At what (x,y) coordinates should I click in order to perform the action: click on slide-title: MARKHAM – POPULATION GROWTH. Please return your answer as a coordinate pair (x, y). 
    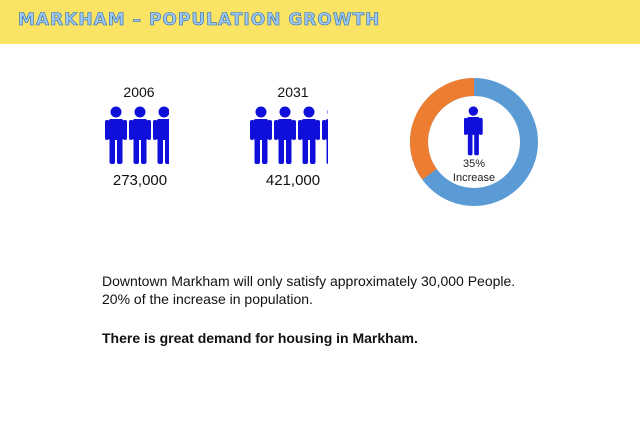
    Looking at the image, I should click on (199, 20).